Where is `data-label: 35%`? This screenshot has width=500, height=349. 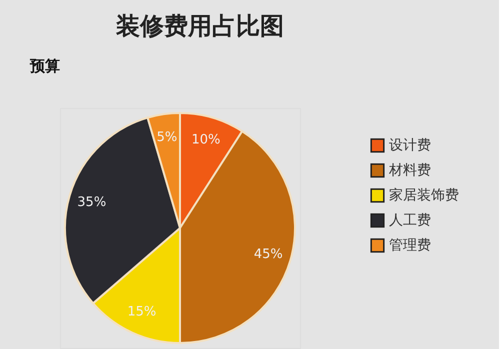
data-label: 35% is located at coordinates (91, 202).